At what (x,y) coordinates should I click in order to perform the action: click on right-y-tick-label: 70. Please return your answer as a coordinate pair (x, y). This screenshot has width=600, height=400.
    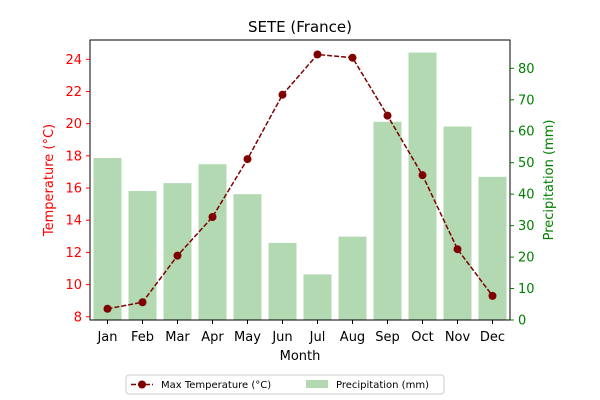
    Looking at the image, I should click on (526, 100).